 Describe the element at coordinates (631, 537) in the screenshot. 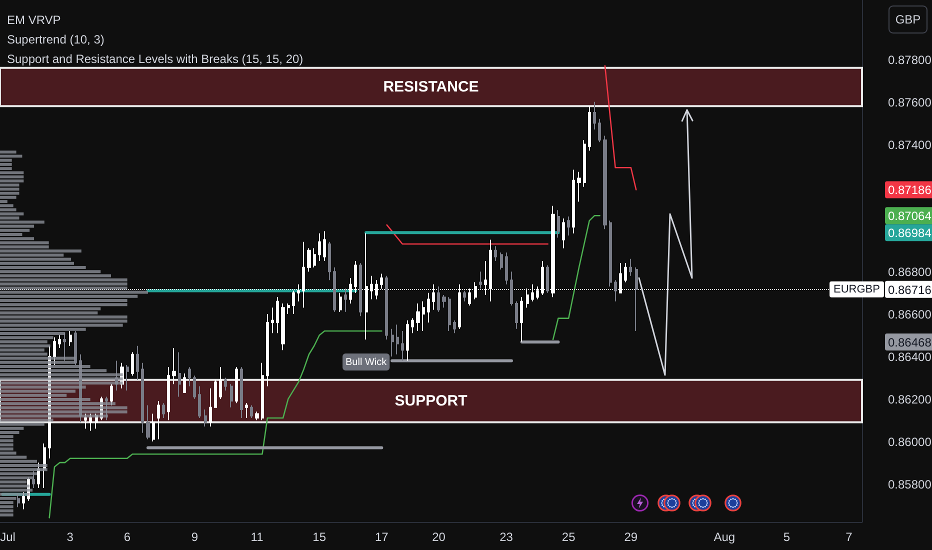

I see `x-tick-label: 29` at that location.